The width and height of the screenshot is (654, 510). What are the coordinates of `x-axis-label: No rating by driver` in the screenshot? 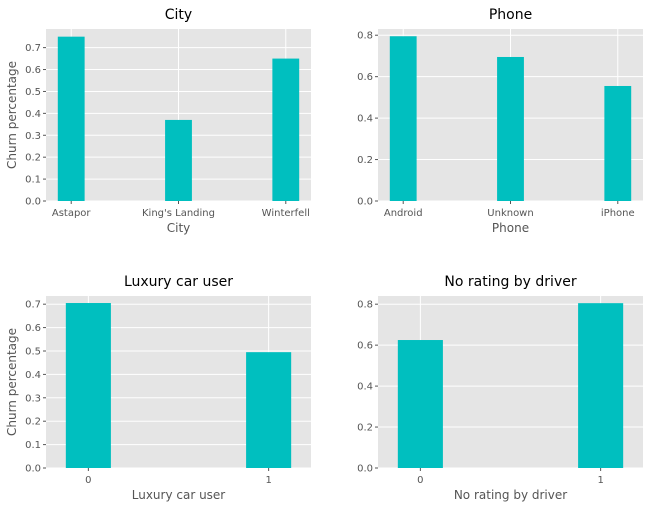 It's located at (510, 495).